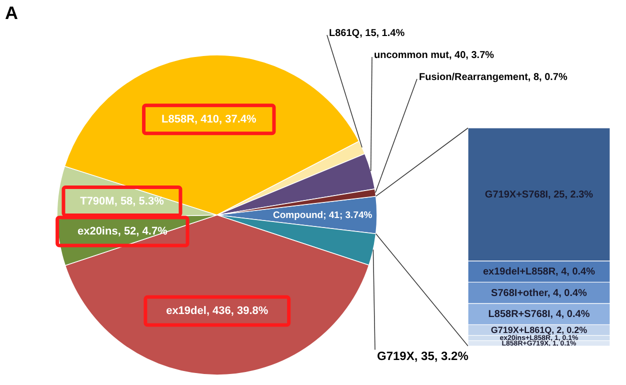  What do you see at coordinates (539, 293) in the screenshot?
I see `data-label: S768I+other, 4, 0.4%` at bounding box center [539, 293].